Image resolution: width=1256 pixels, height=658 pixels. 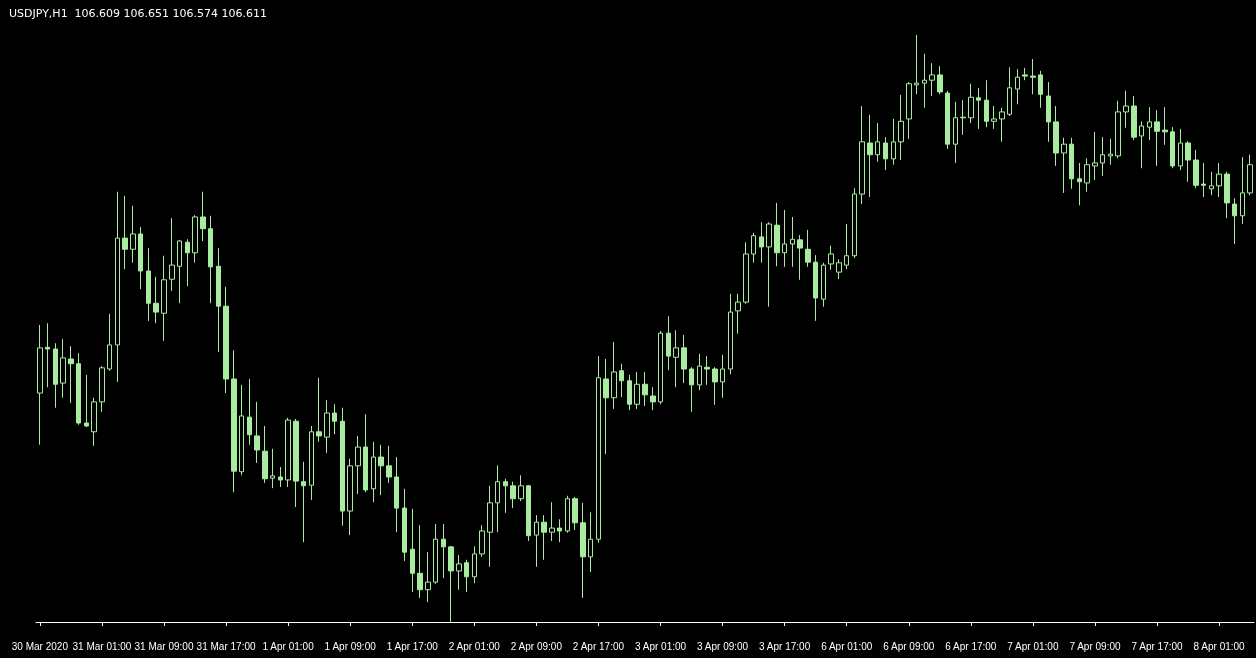 I want to click on x-tick-label: 8 Apr 01:00, so click(x=1219, y=646).